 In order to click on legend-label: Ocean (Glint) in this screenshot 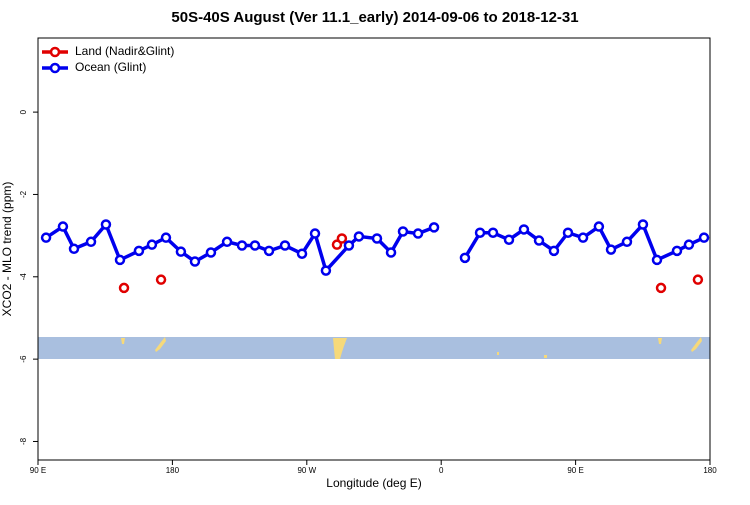, I will do `click(110, 67)`.